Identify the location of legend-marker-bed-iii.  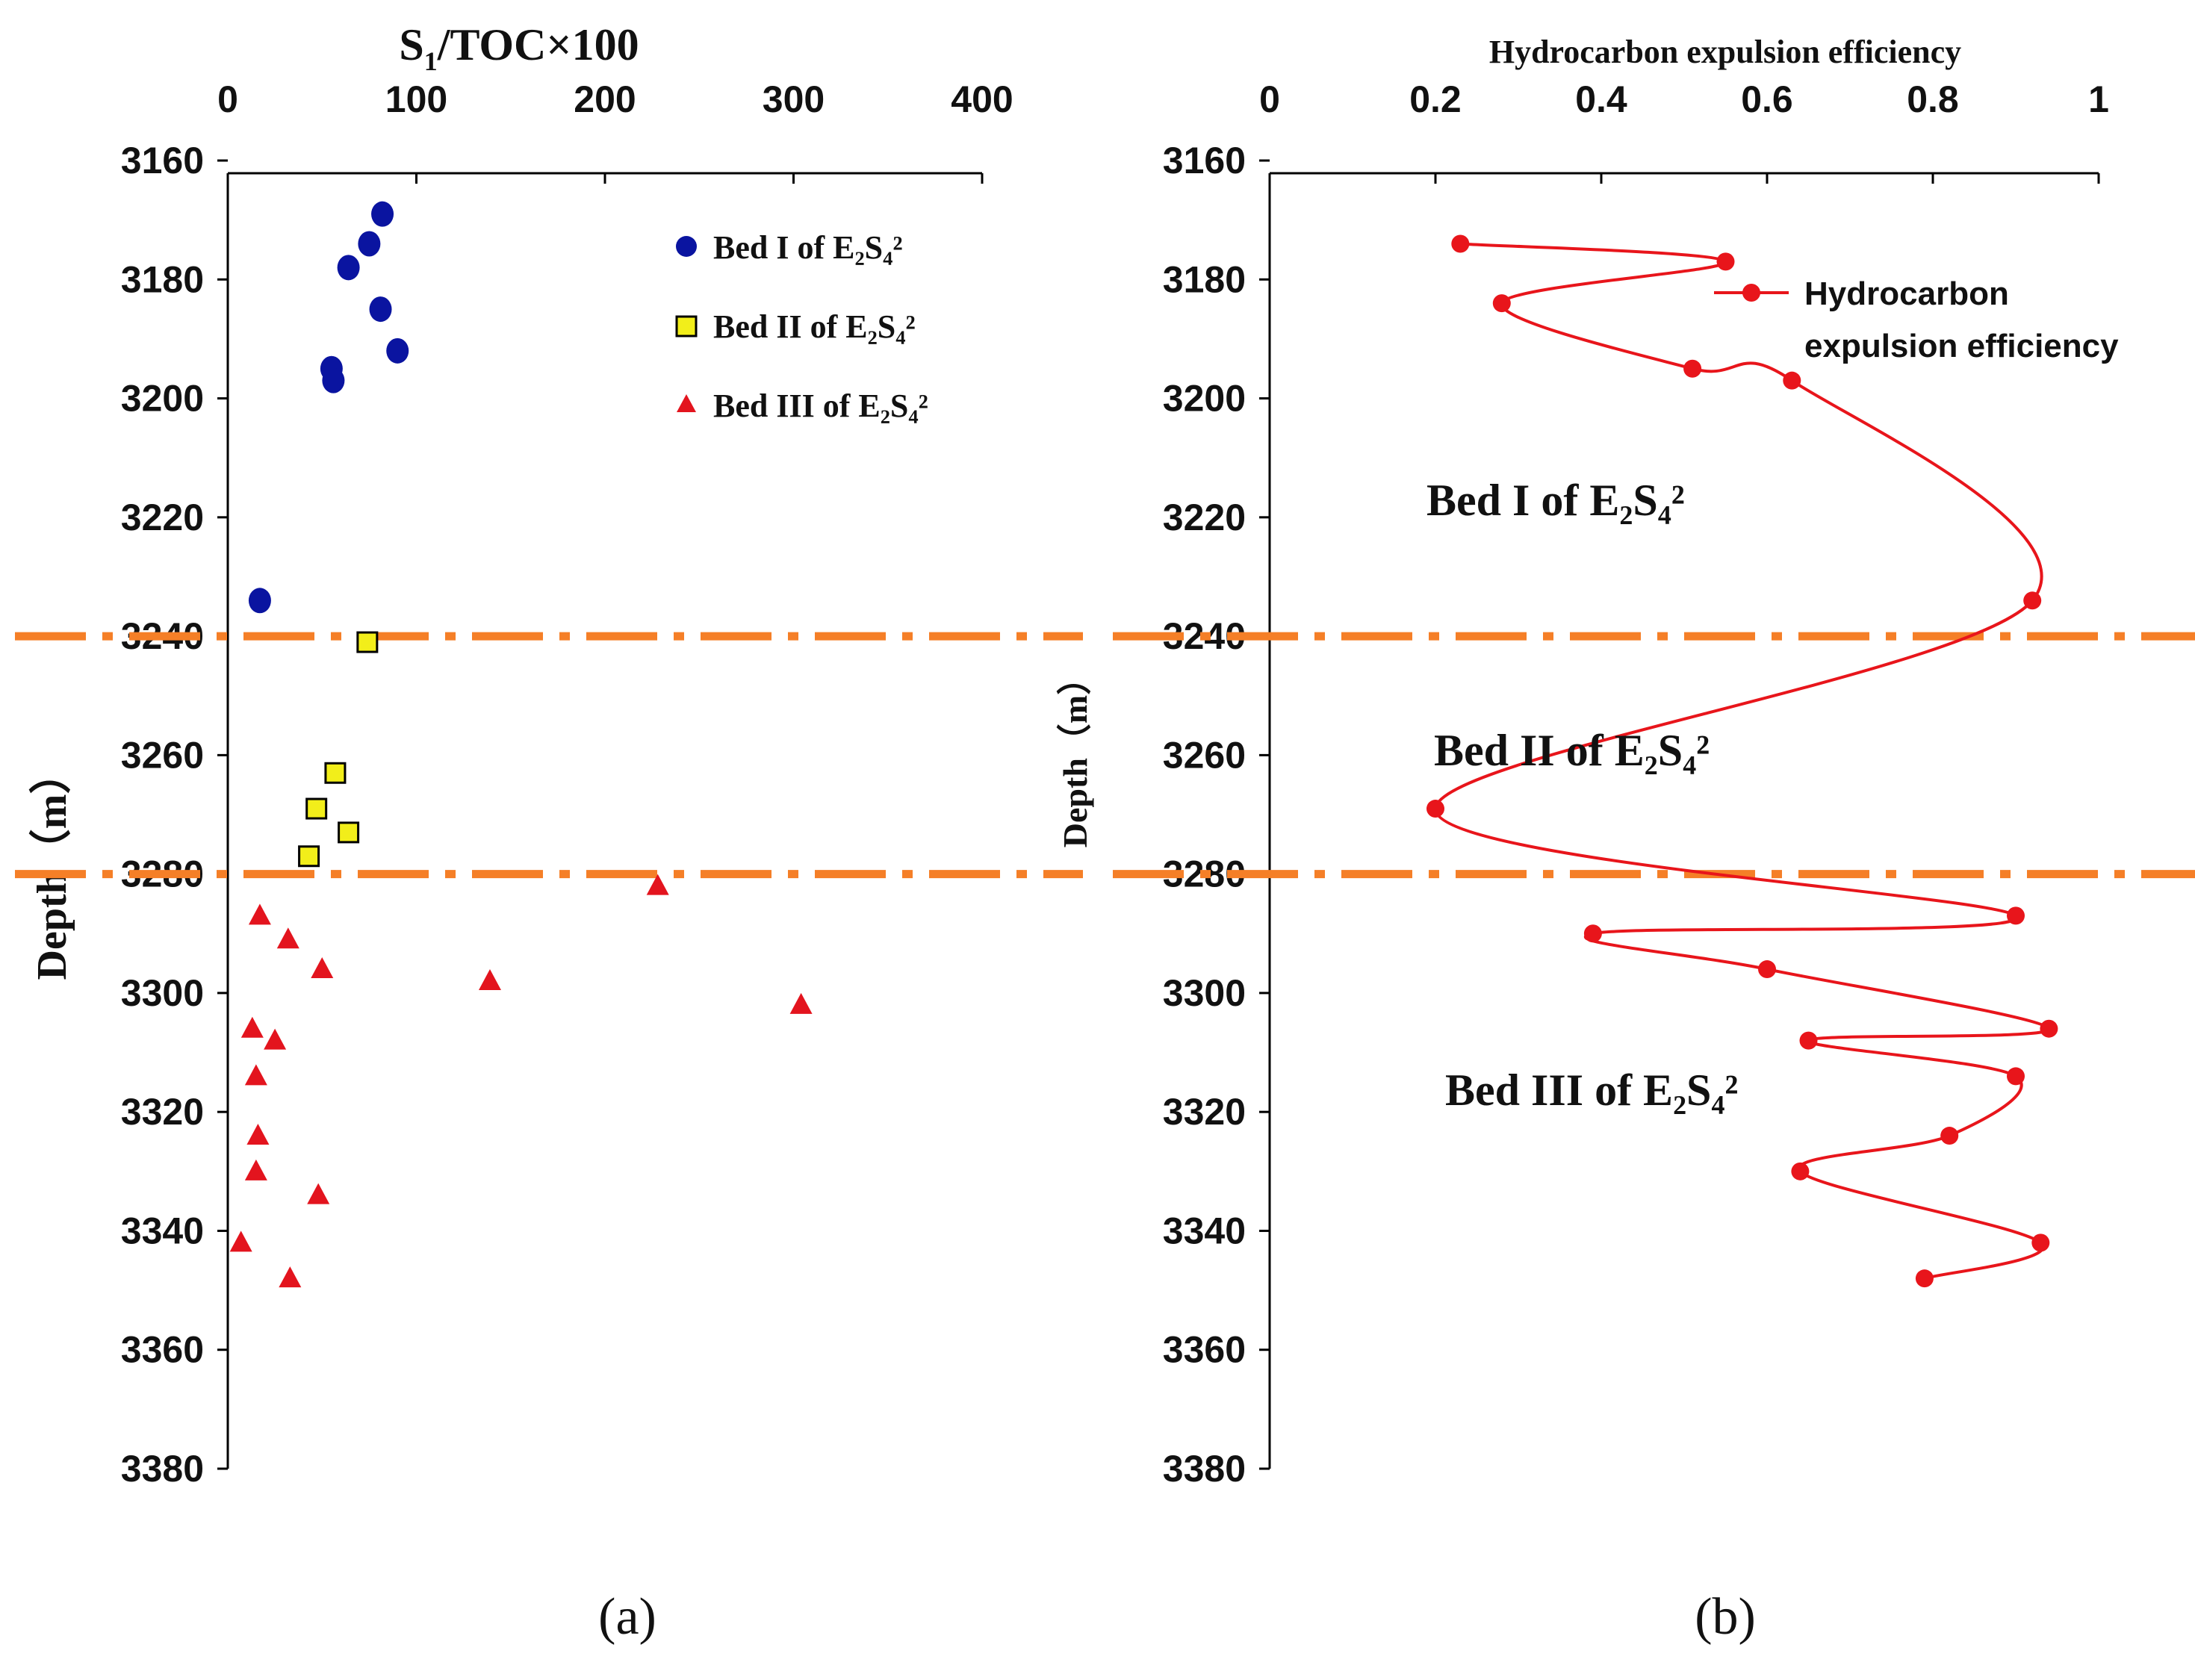
(686, 403).